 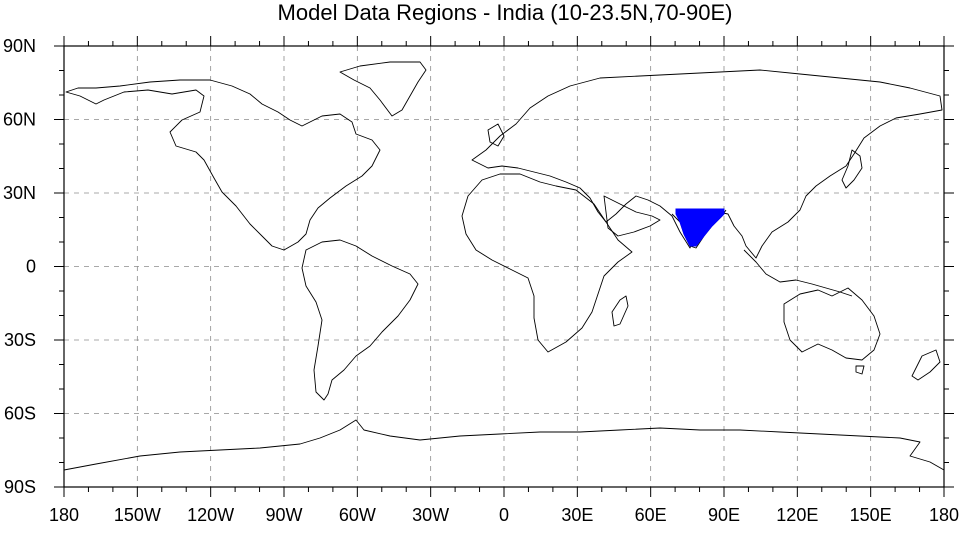 I want to click on lon-tick-label: 30E, so click(x=577, y=515).